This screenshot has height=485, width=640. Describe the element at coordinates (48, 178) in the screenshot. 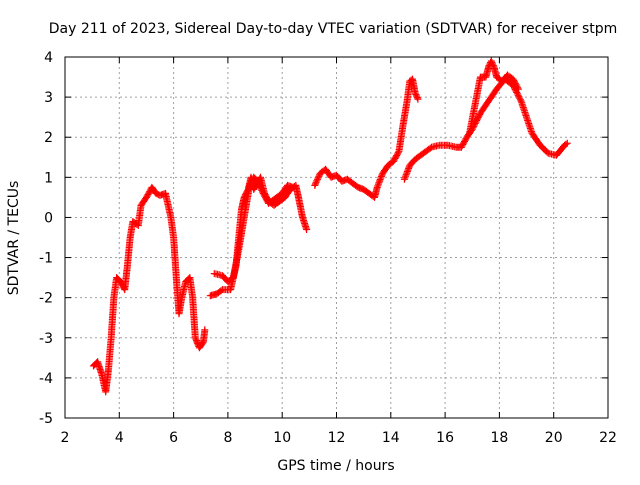

I see `y-tick-label: 1` at that location.